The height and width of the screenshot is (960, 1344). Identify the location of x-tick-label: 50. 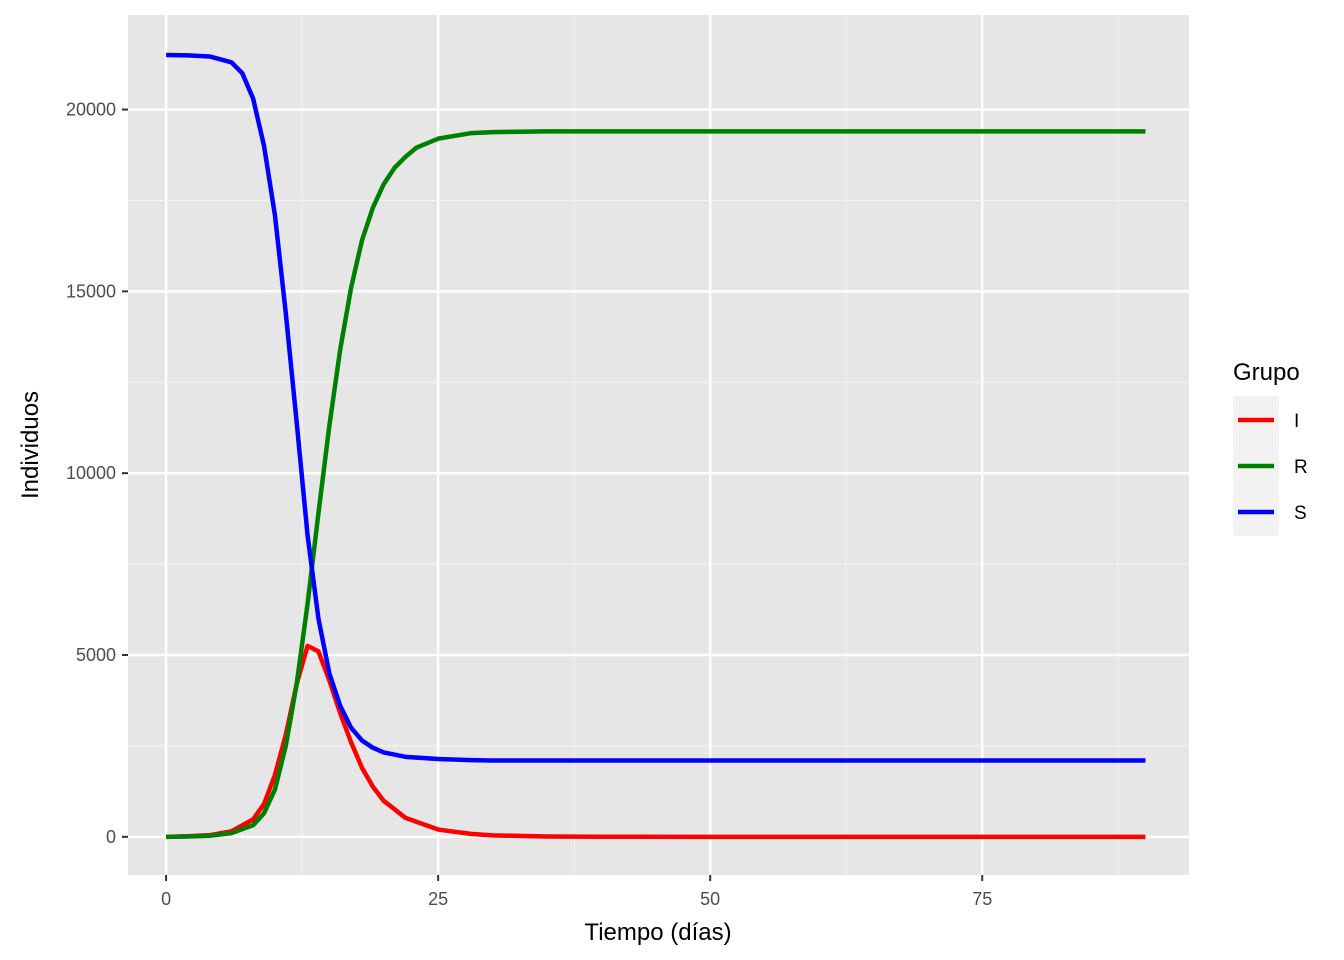
(710, 899).